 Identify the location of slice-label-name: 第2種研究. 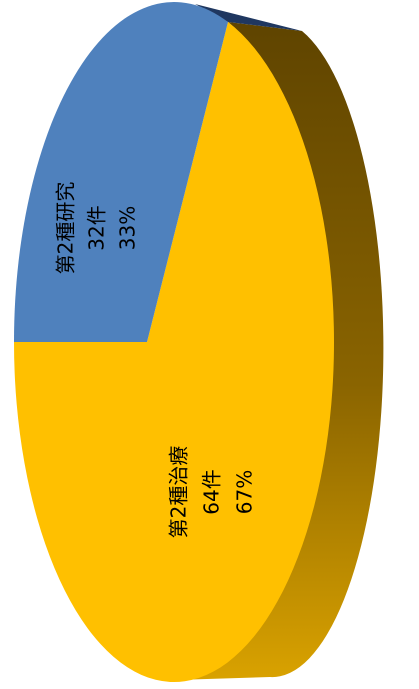
(66, 228).